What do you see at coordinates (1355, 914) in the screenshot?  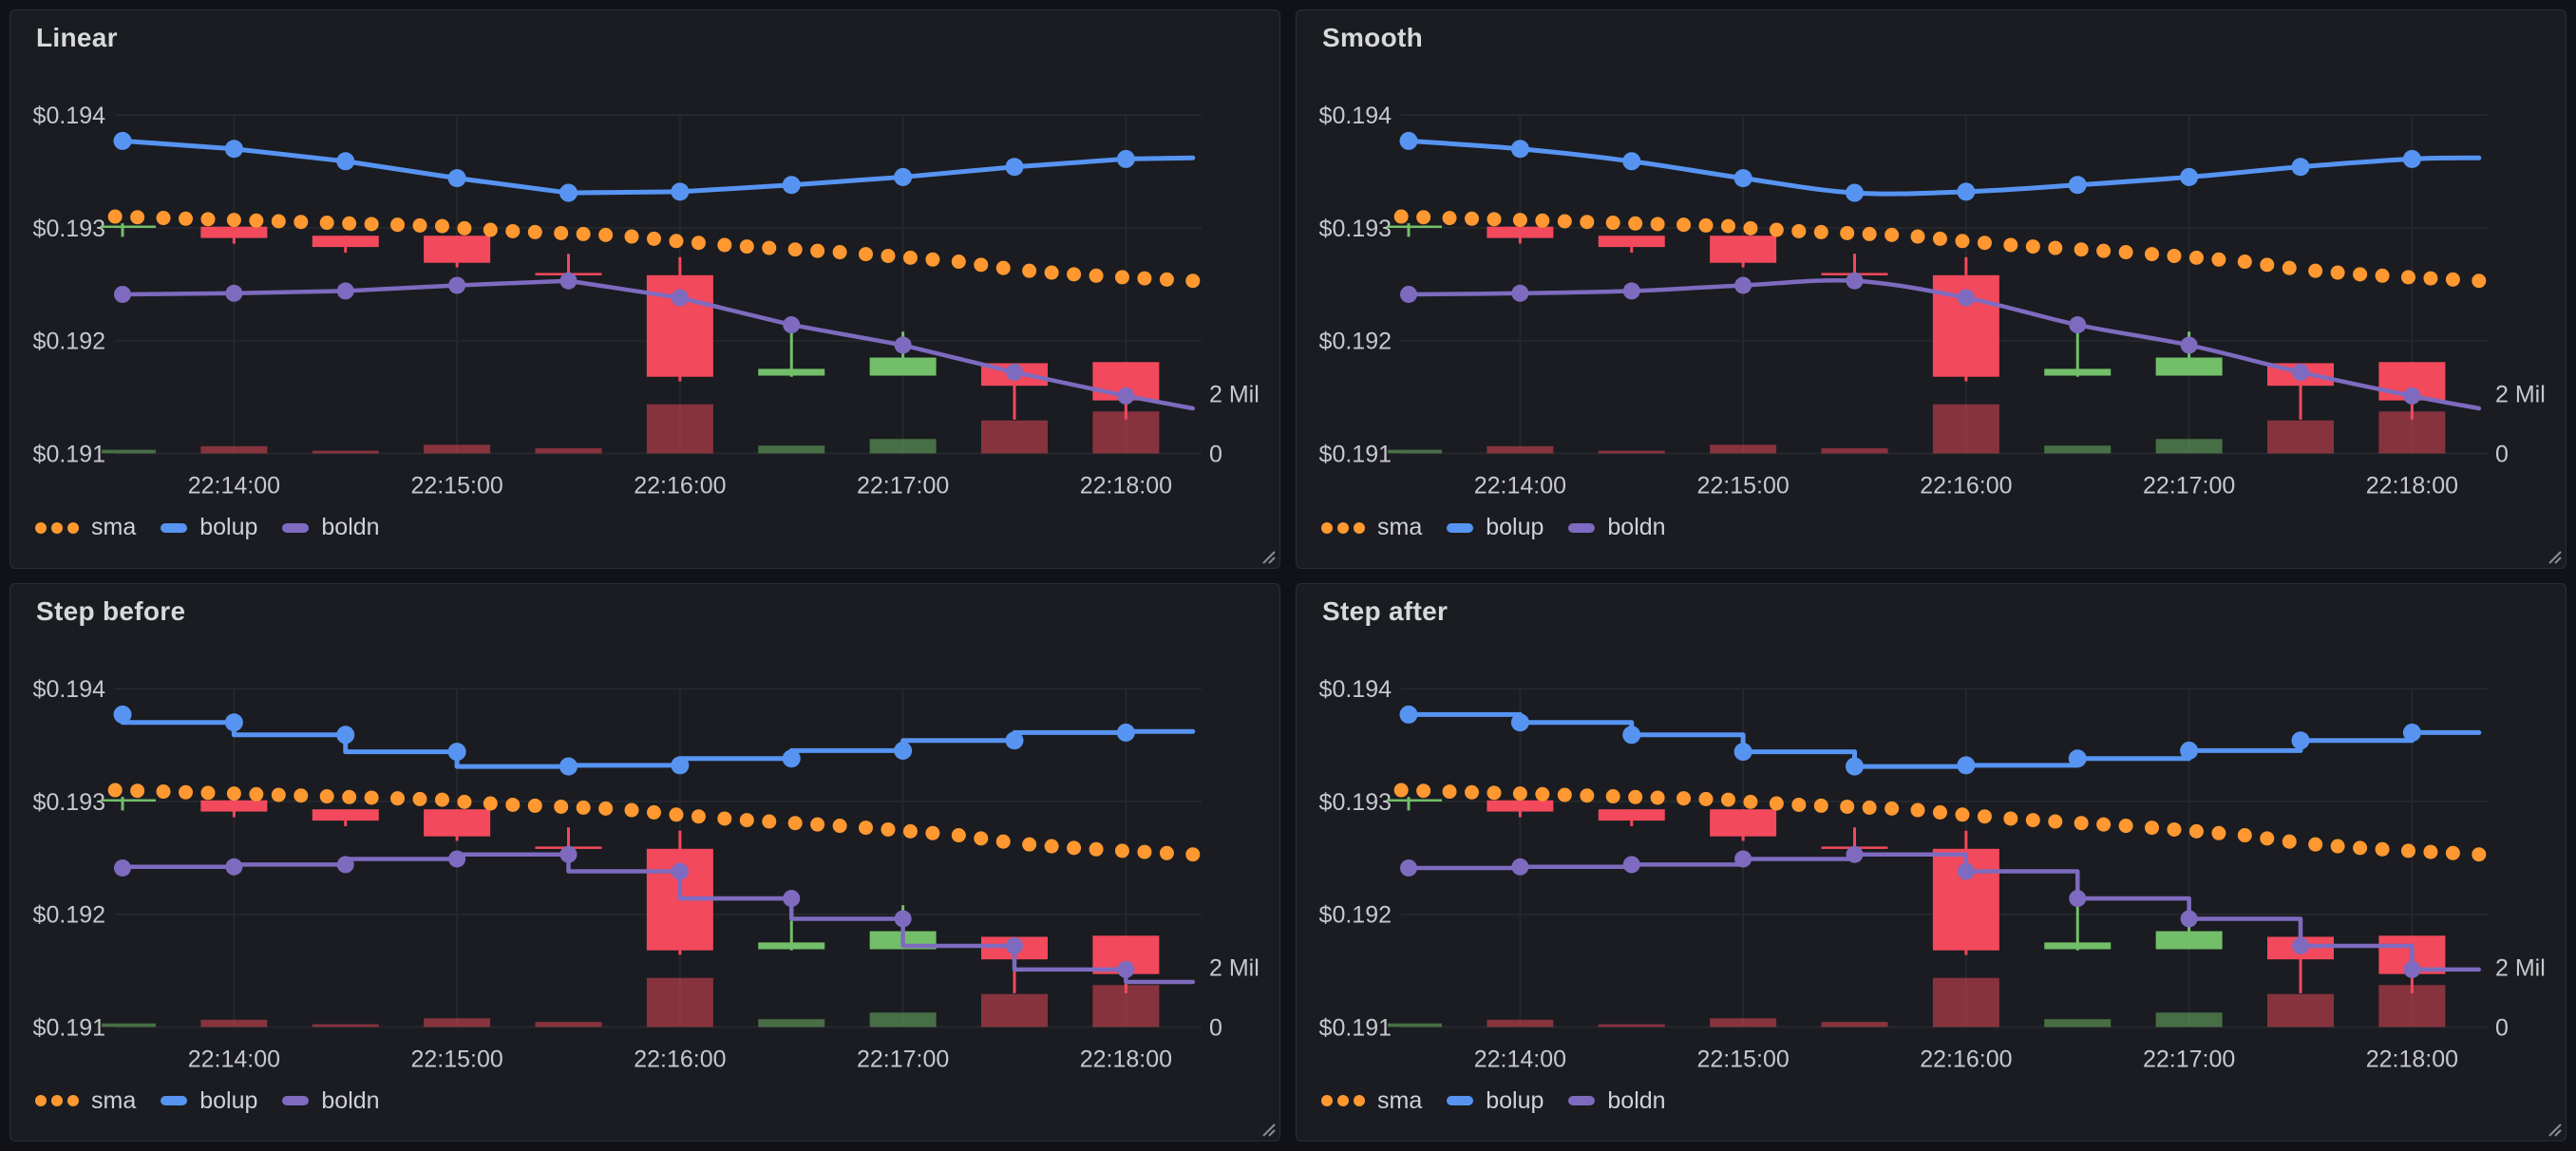 I see `y-tick-label: $0.192` at bounding box center [1355, 914].